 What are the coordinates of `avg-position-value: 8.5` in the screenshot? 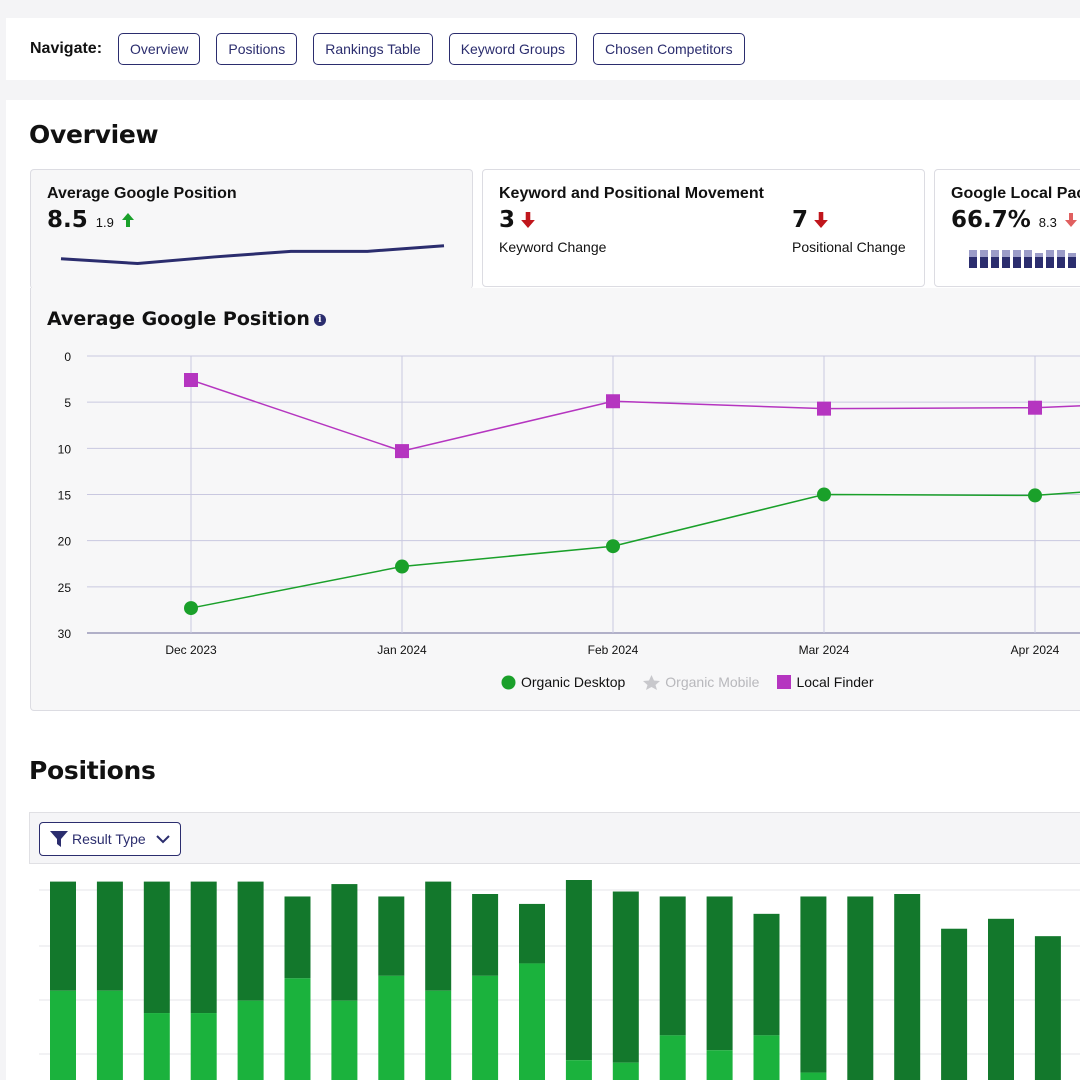 It's located at (67, 220).